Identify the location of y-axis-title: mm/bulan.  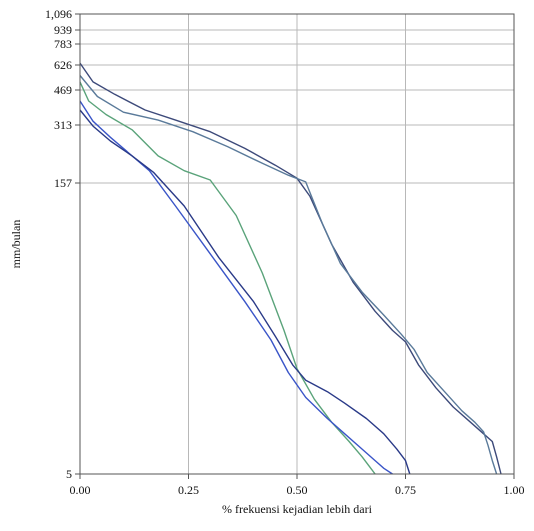
(16, 244).